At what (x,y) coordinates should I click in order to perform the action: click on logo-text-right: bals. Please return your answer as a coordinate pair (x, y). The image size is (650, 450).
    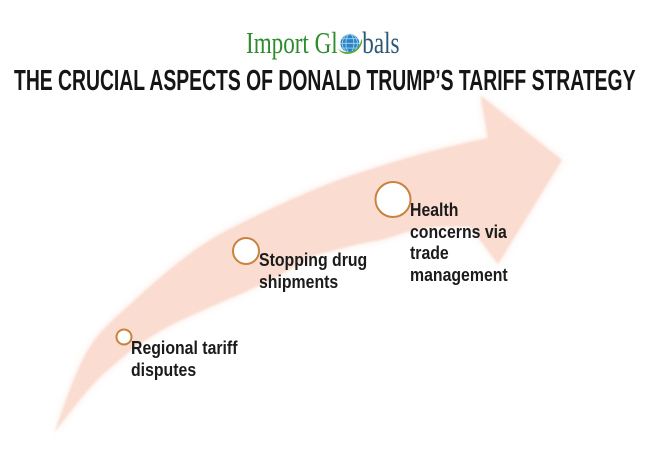
    Looking at the image, I should click on (381, 42).